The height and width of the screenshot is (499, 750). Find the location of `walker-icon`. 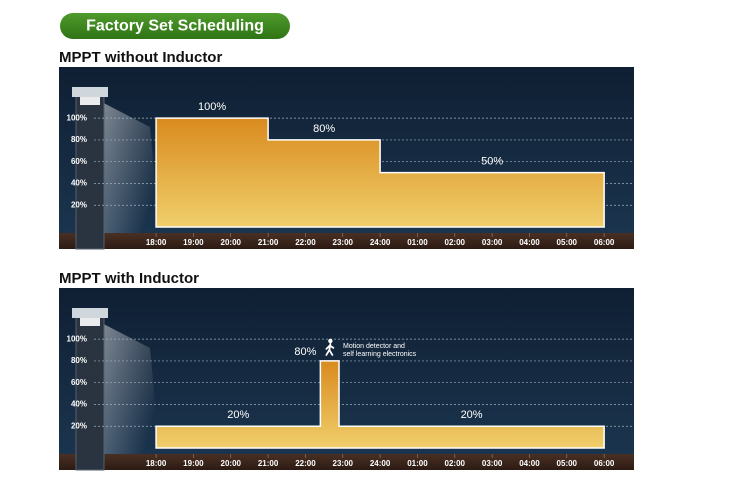

walker-icon is located at coordinates (330, 347).